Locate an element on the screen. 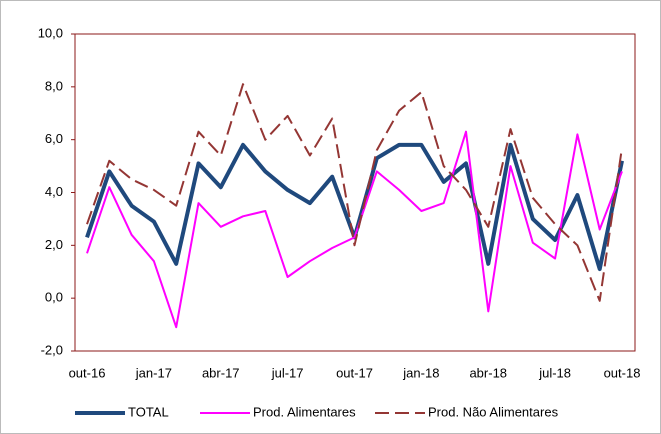  y-tick-label: 6,0 is located at coordinates (54, 138).